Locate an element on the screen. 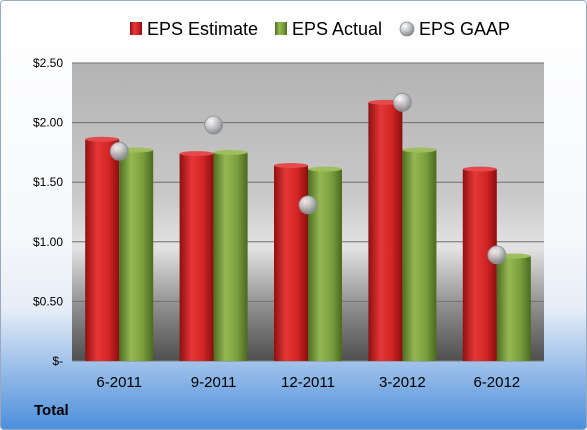 This screenshot has height=430, width=587. x-tick-label: 3-2012 is located at coordinates (402, 382).